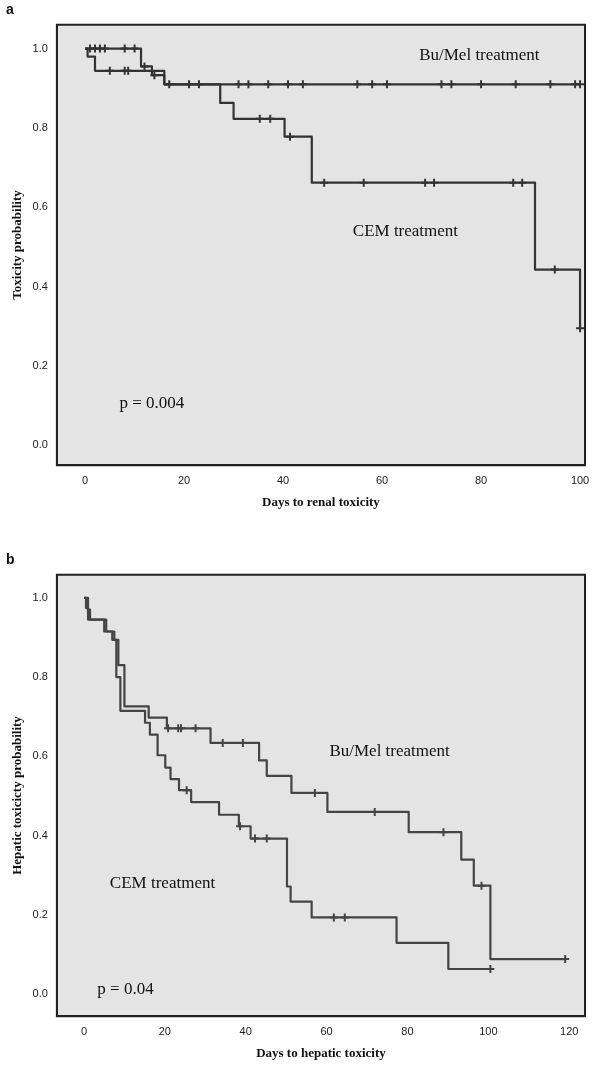  What do you see at coordinates (17, 795) in the screenshot?
I see `y-axis-title: Hepatic toxicicty probability` at bounding box center [17, 795].